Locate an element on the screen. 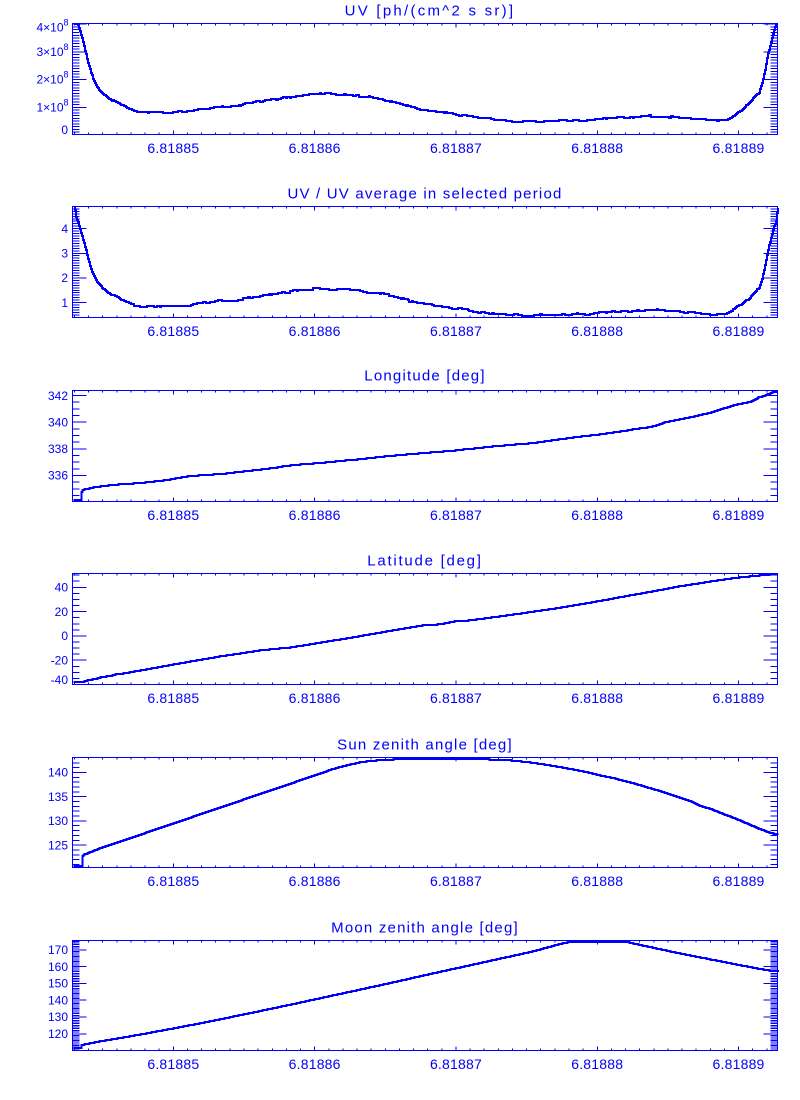 The width and height of the screenshot is (800, 1100). svg-text: 2×10 is located at coordinates (49, 80).